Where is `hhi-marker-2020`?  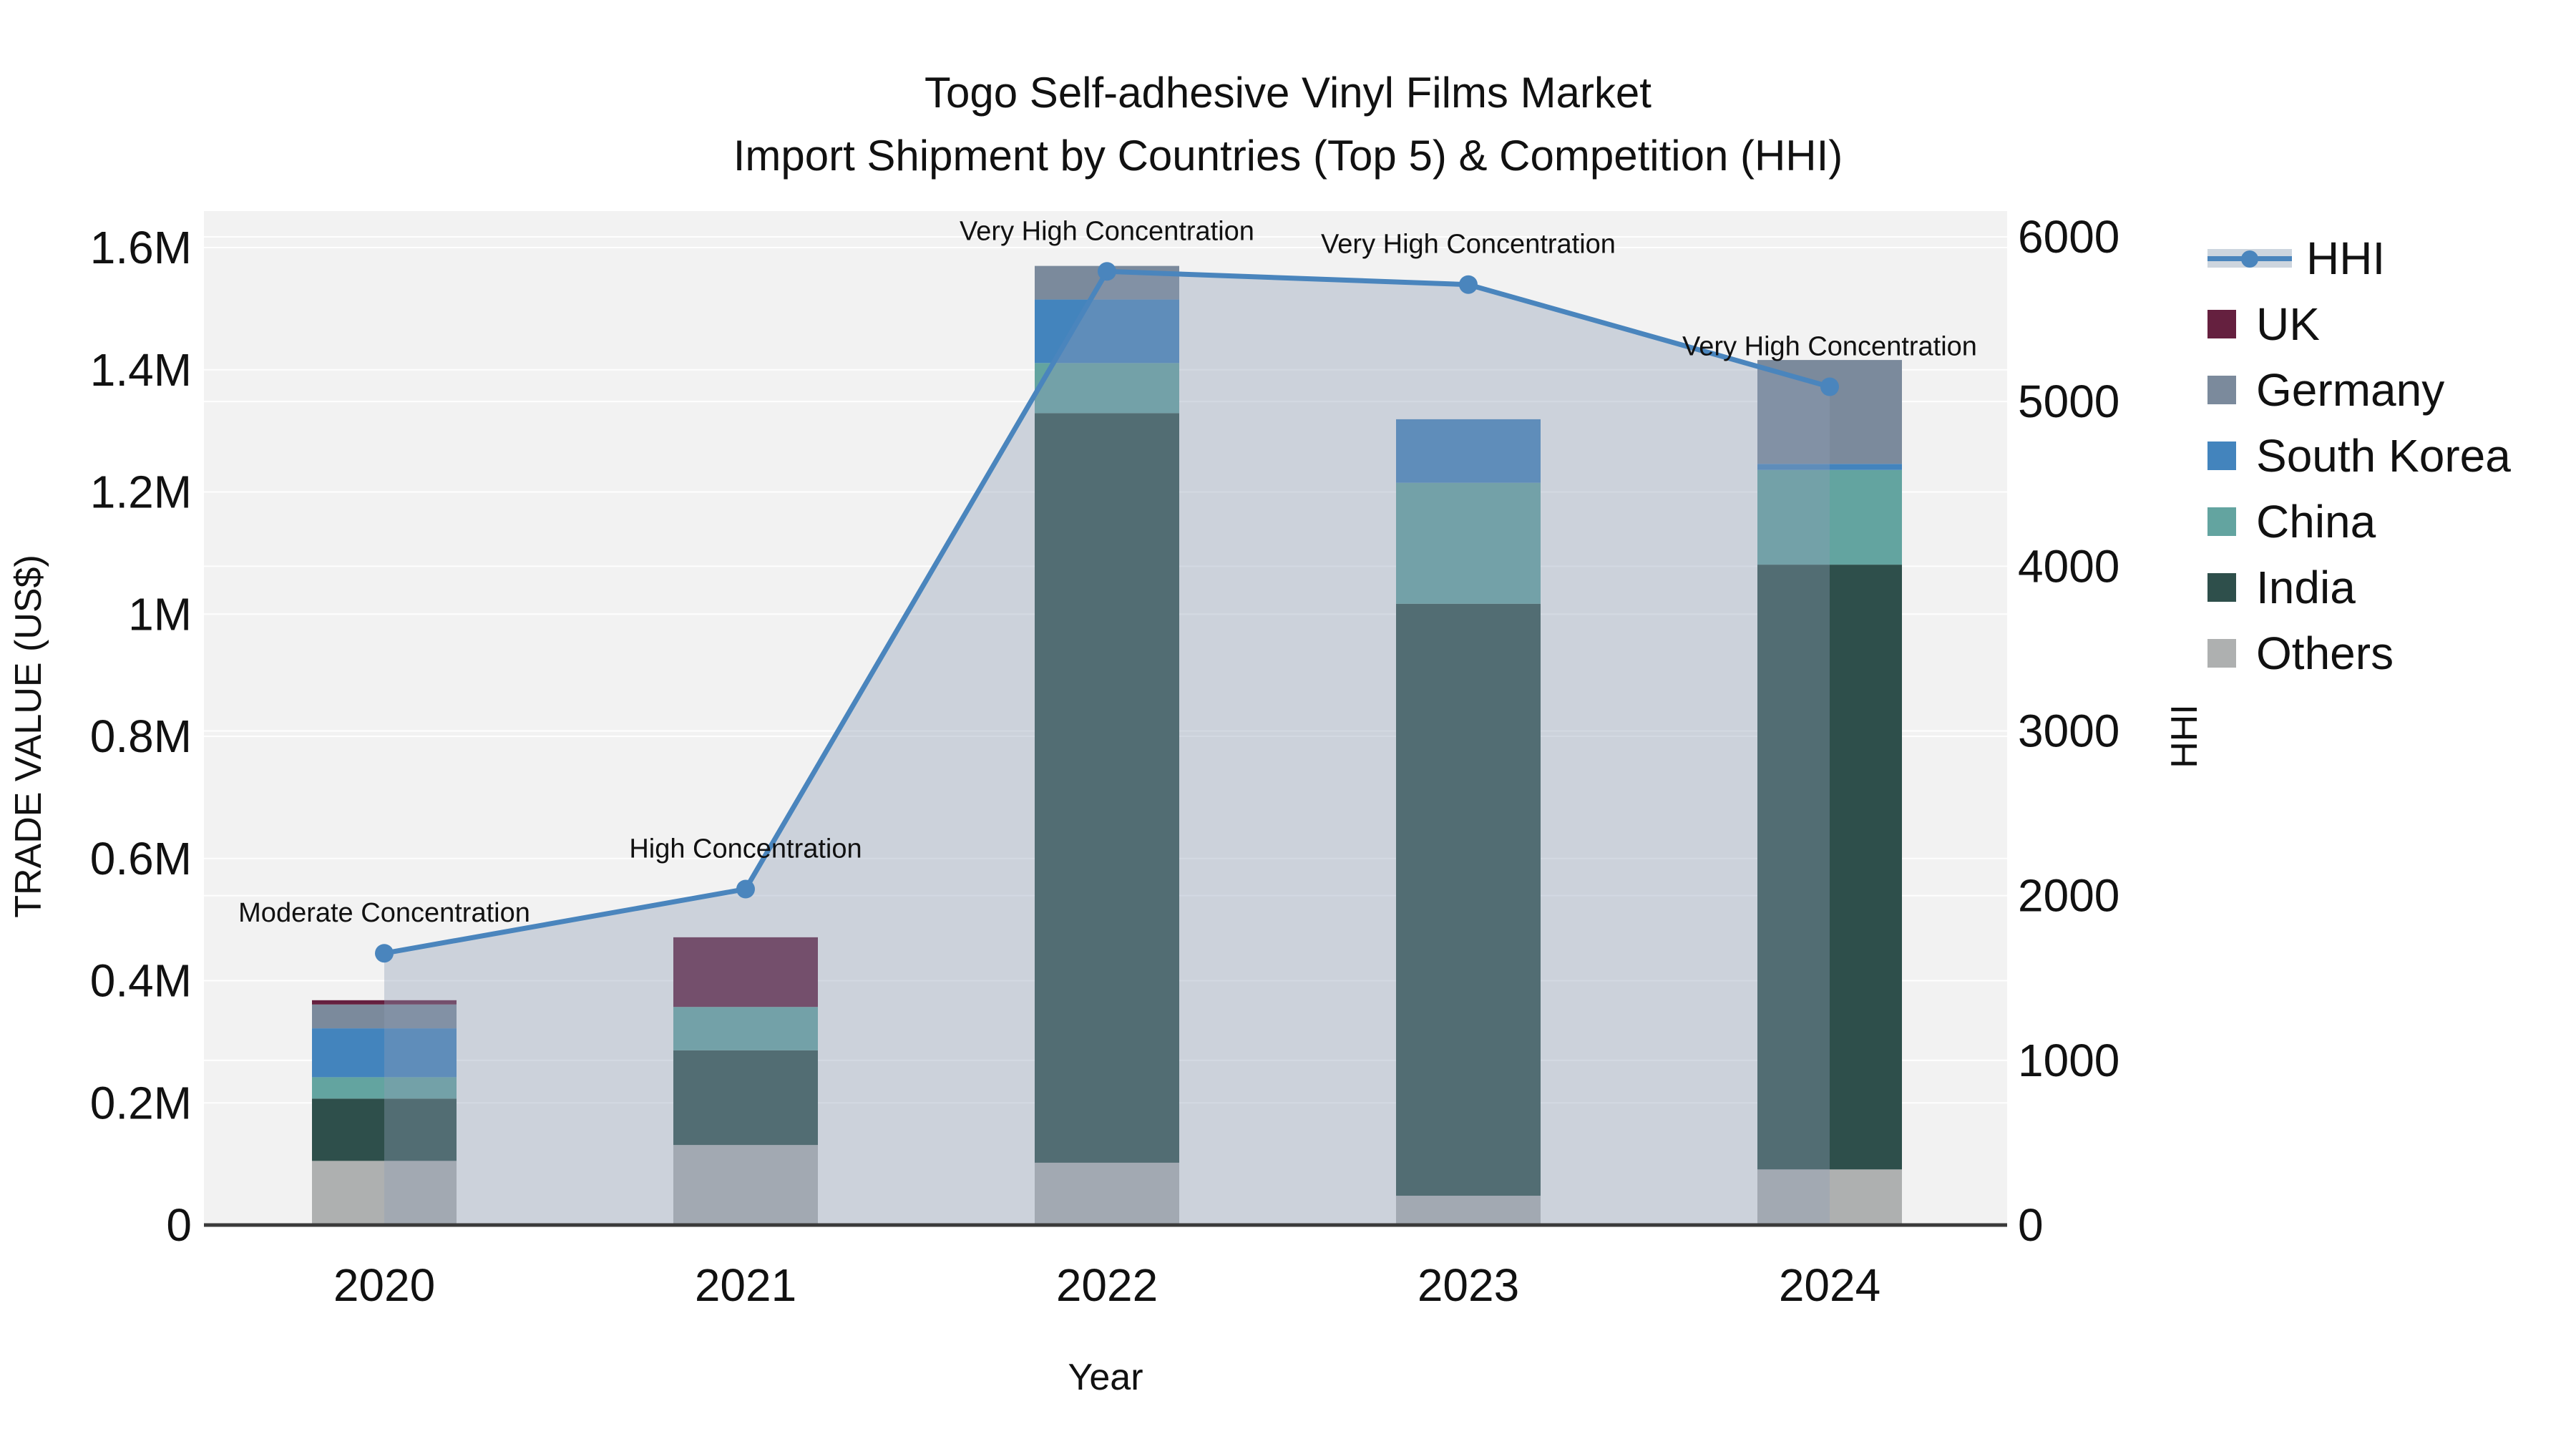
hhi-marker-2020 is located at coordinates (384, 953).